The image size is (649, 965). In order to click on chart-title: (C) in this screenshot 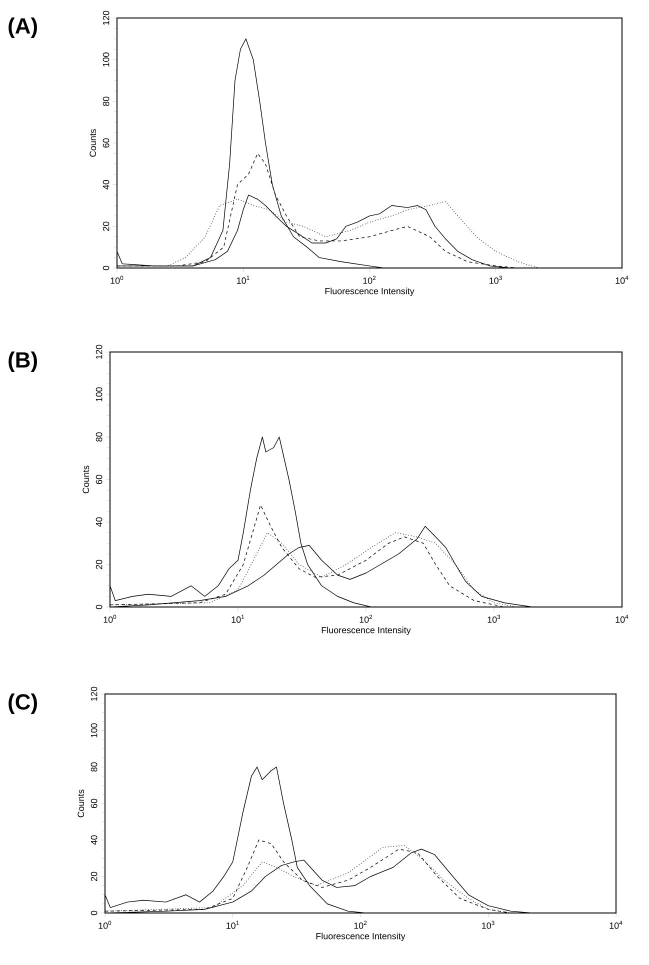, I will do `click(22, 704)`.